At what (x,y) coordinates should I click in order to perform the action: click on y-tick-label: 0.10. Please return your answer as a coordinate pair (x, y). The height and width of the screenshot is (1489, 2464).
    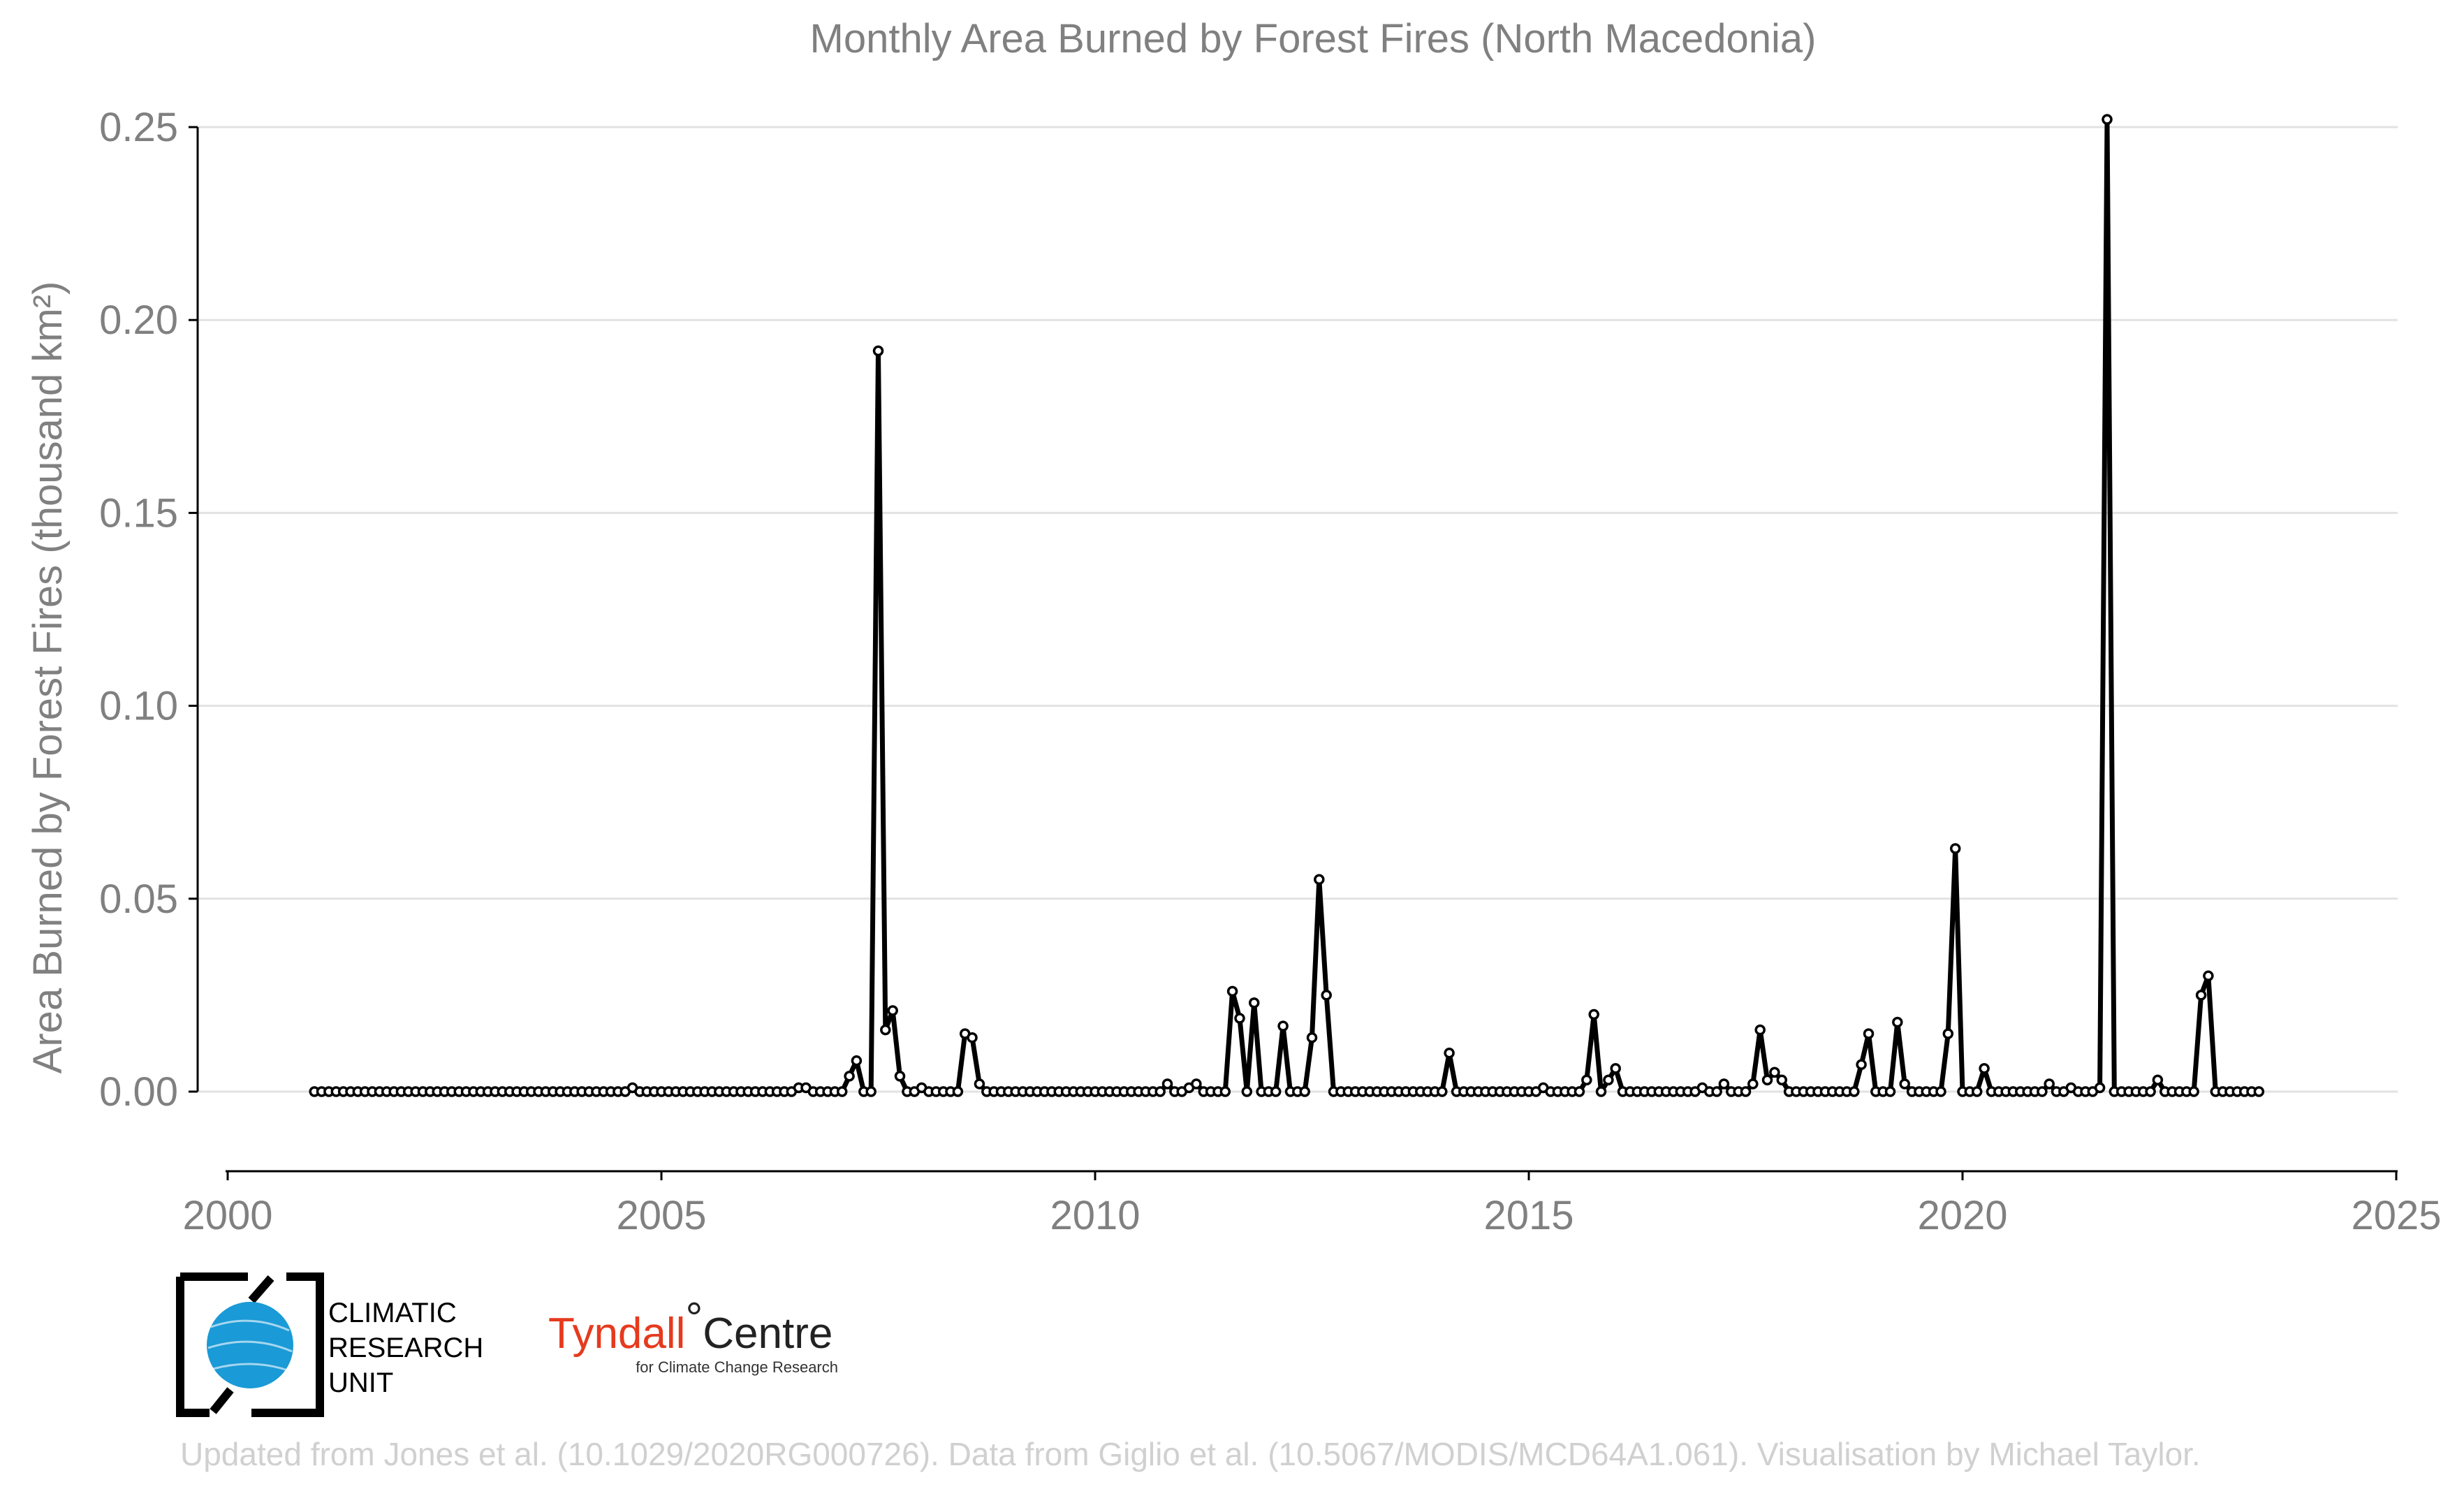
    Looking at the image, I should click on (138, 706).